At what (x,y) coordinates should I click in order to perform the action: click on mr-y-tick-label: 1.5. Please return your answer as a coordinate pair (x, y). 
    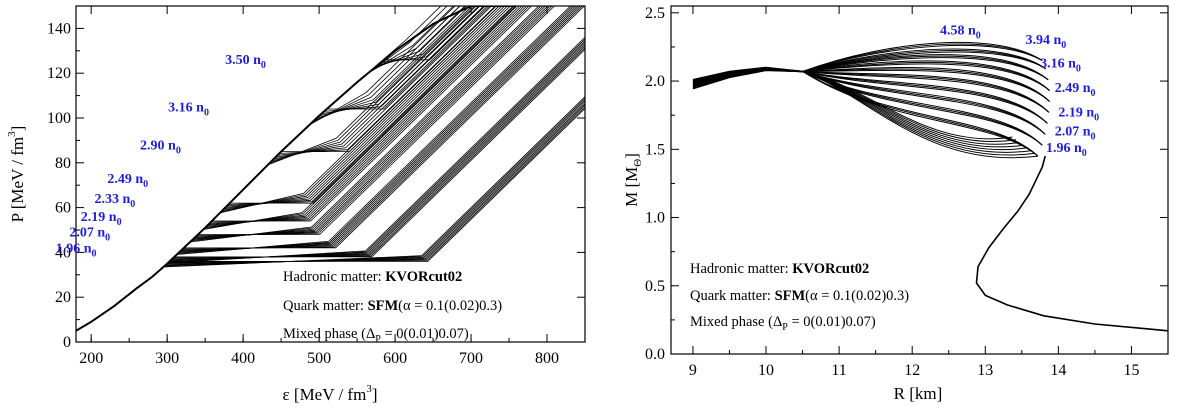
    Looking at the image, I should click on (655, 149).